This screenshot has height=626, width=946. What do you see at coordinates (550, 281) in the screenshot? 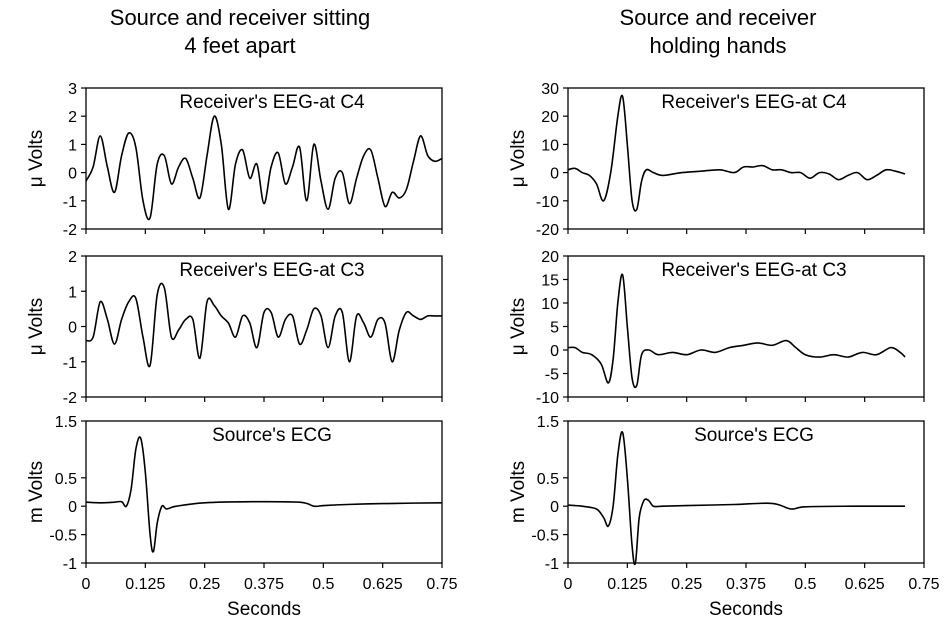
I see `y-tick-label: 15` at bounding box center [550, 281].